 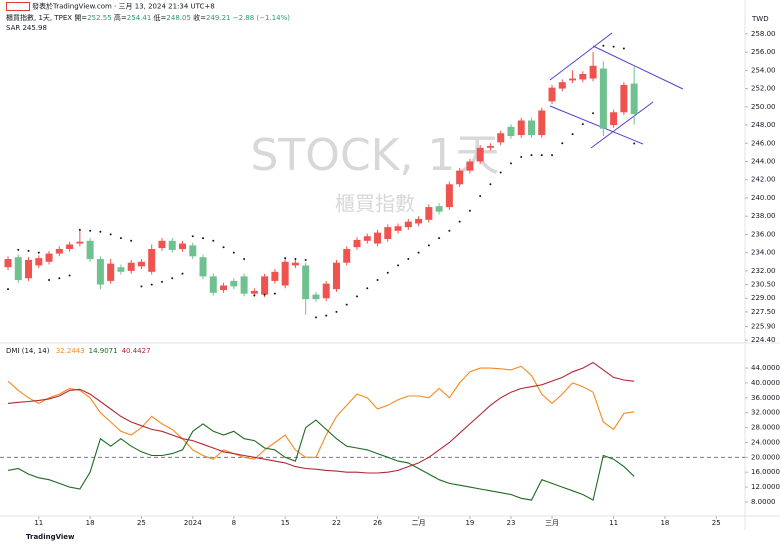 I want to click on x-tick-label: 8, so click(x=234, y=523).